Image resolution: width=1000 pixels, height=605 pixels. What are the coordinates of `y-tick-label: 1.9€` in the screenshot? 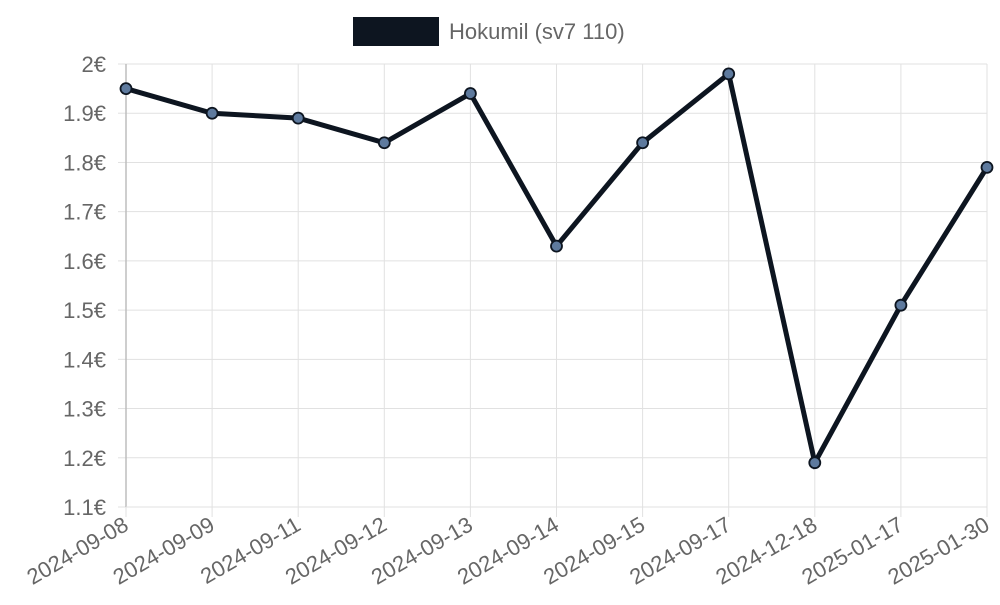 It's located at (84, 113).